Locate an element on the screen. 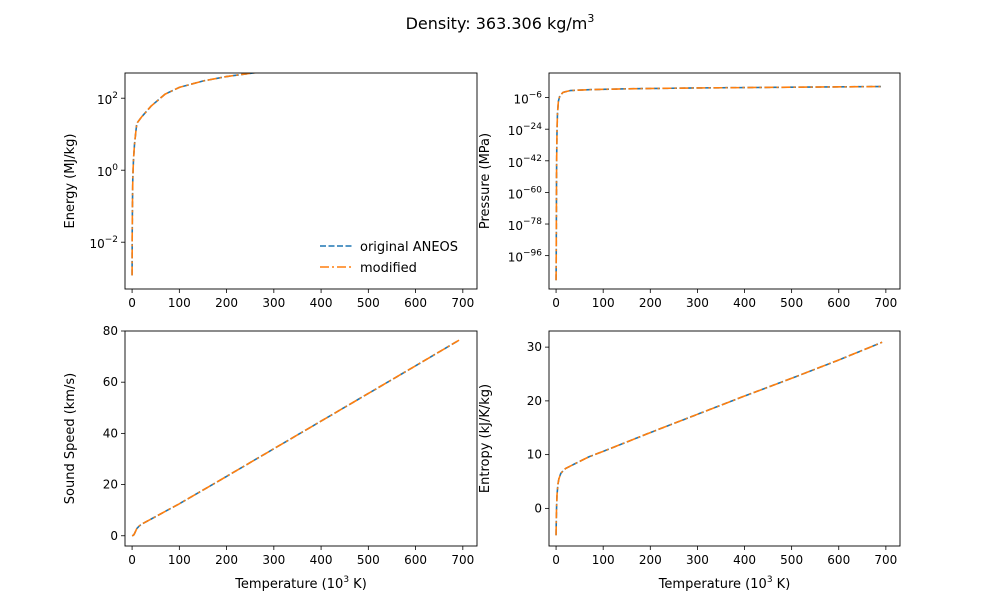 Image resolution: width=1000 pixels, height=612 pixels. legend-original-label: original ANEOS is located at coordinates (409, 247).